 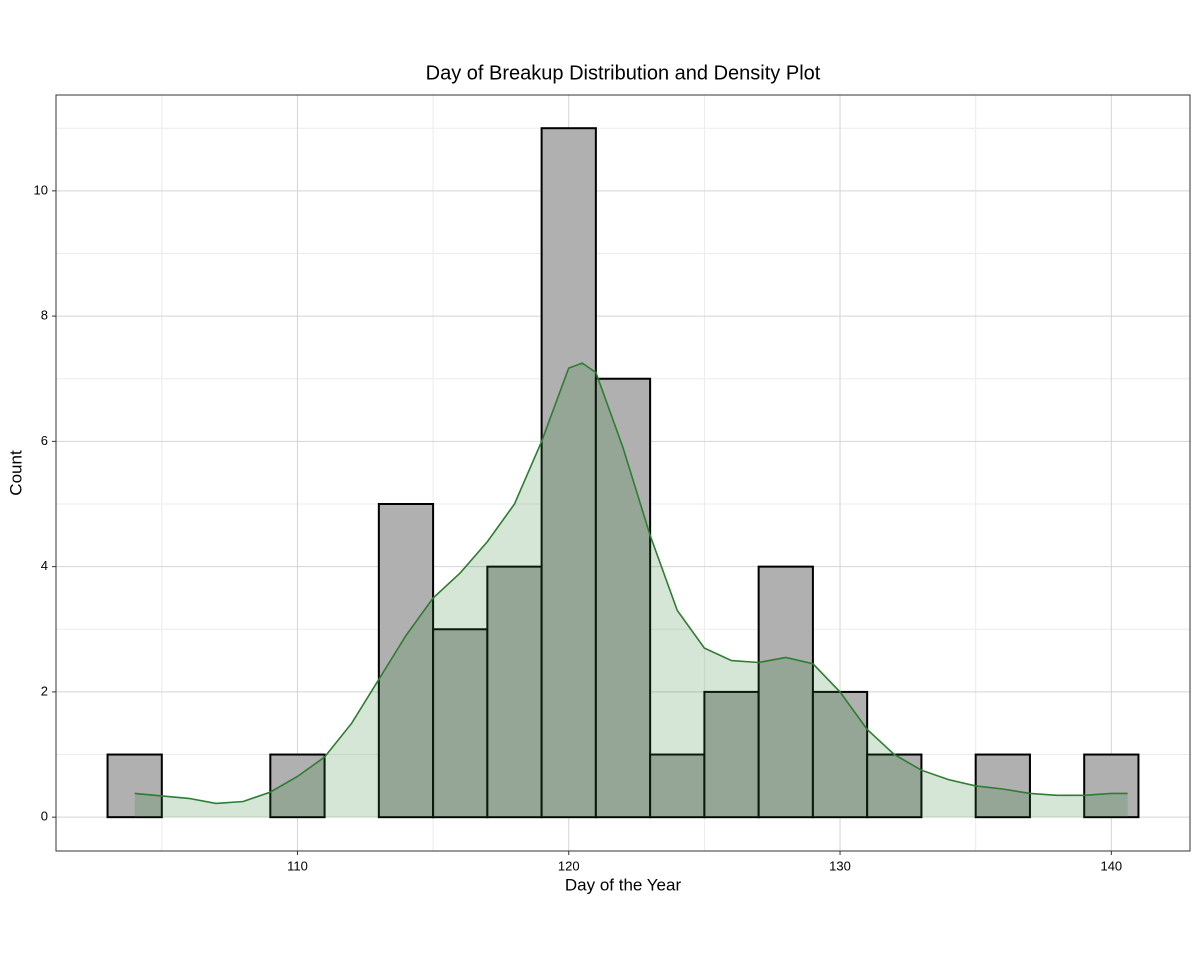 I want to click on y-axis-label: Count, so click(x=15, y=473).